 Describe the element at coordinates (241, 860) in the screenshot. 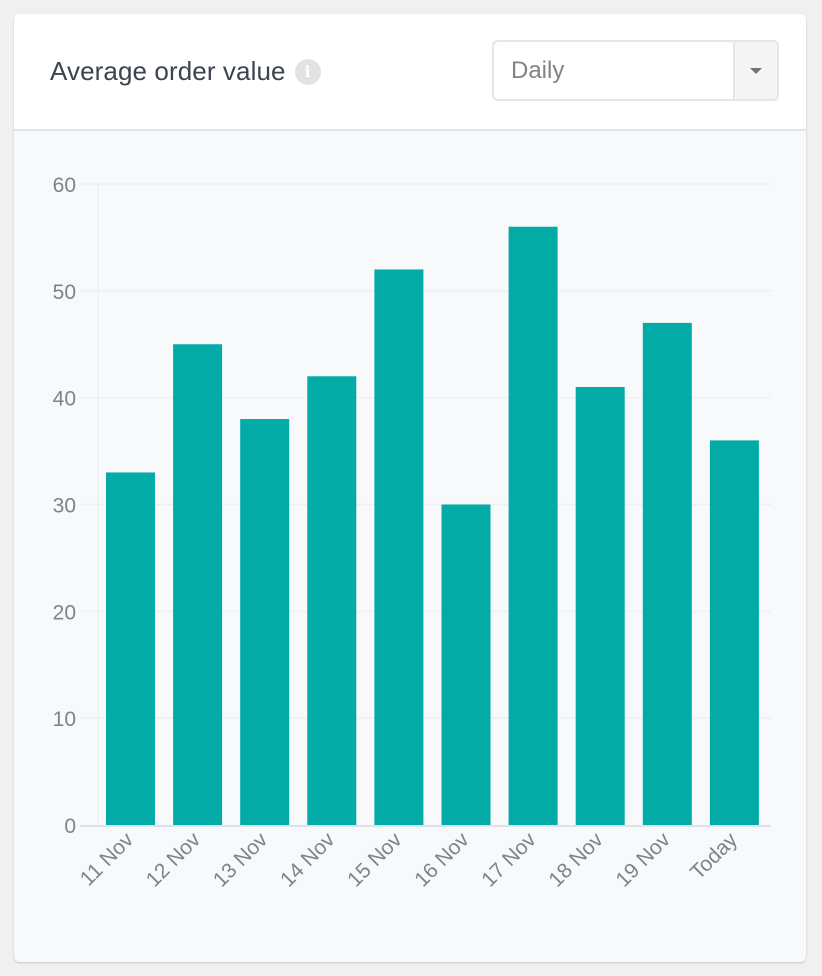

I see `x-tick-label: 13 Nov` at that location.